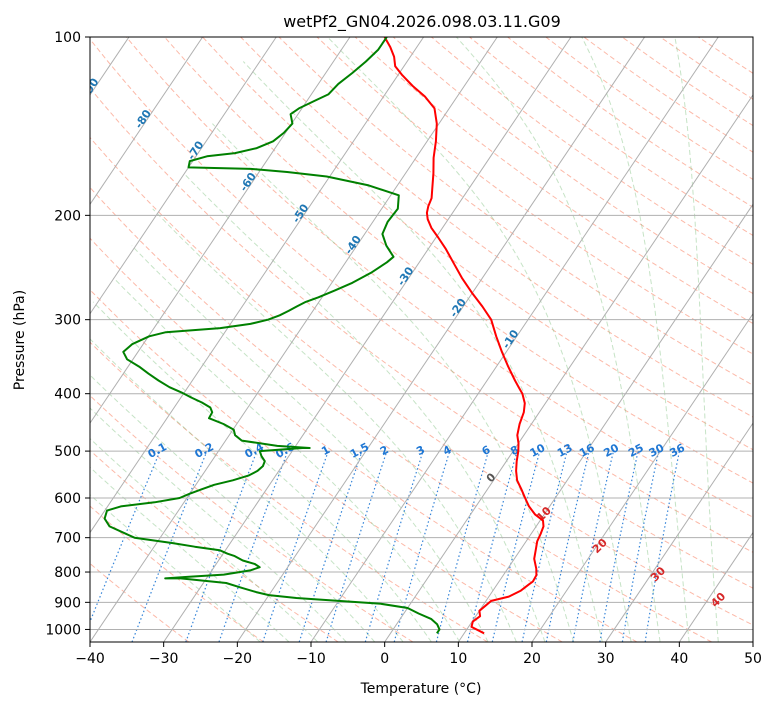  What do you see at coordinates (611, 450) in the screenshot?
I see `mixing-ratio-label: 20` at bounding box center [611, 450].